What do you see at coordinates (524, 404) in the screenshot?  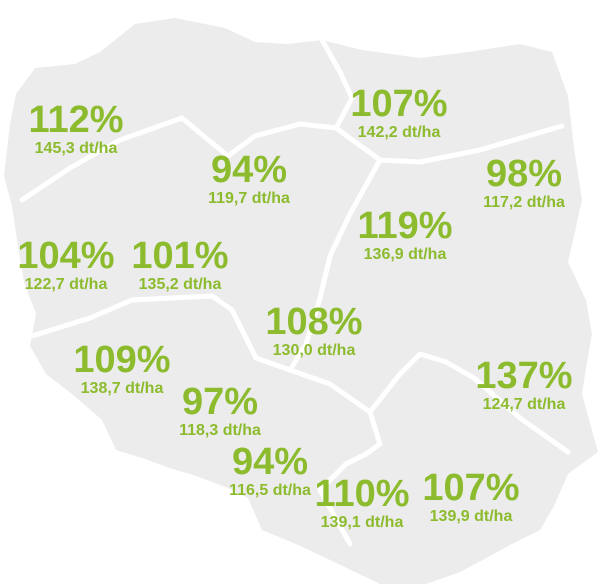 I see `region-yield: 124,7 dt/ha` at bounding box center [524, 404].